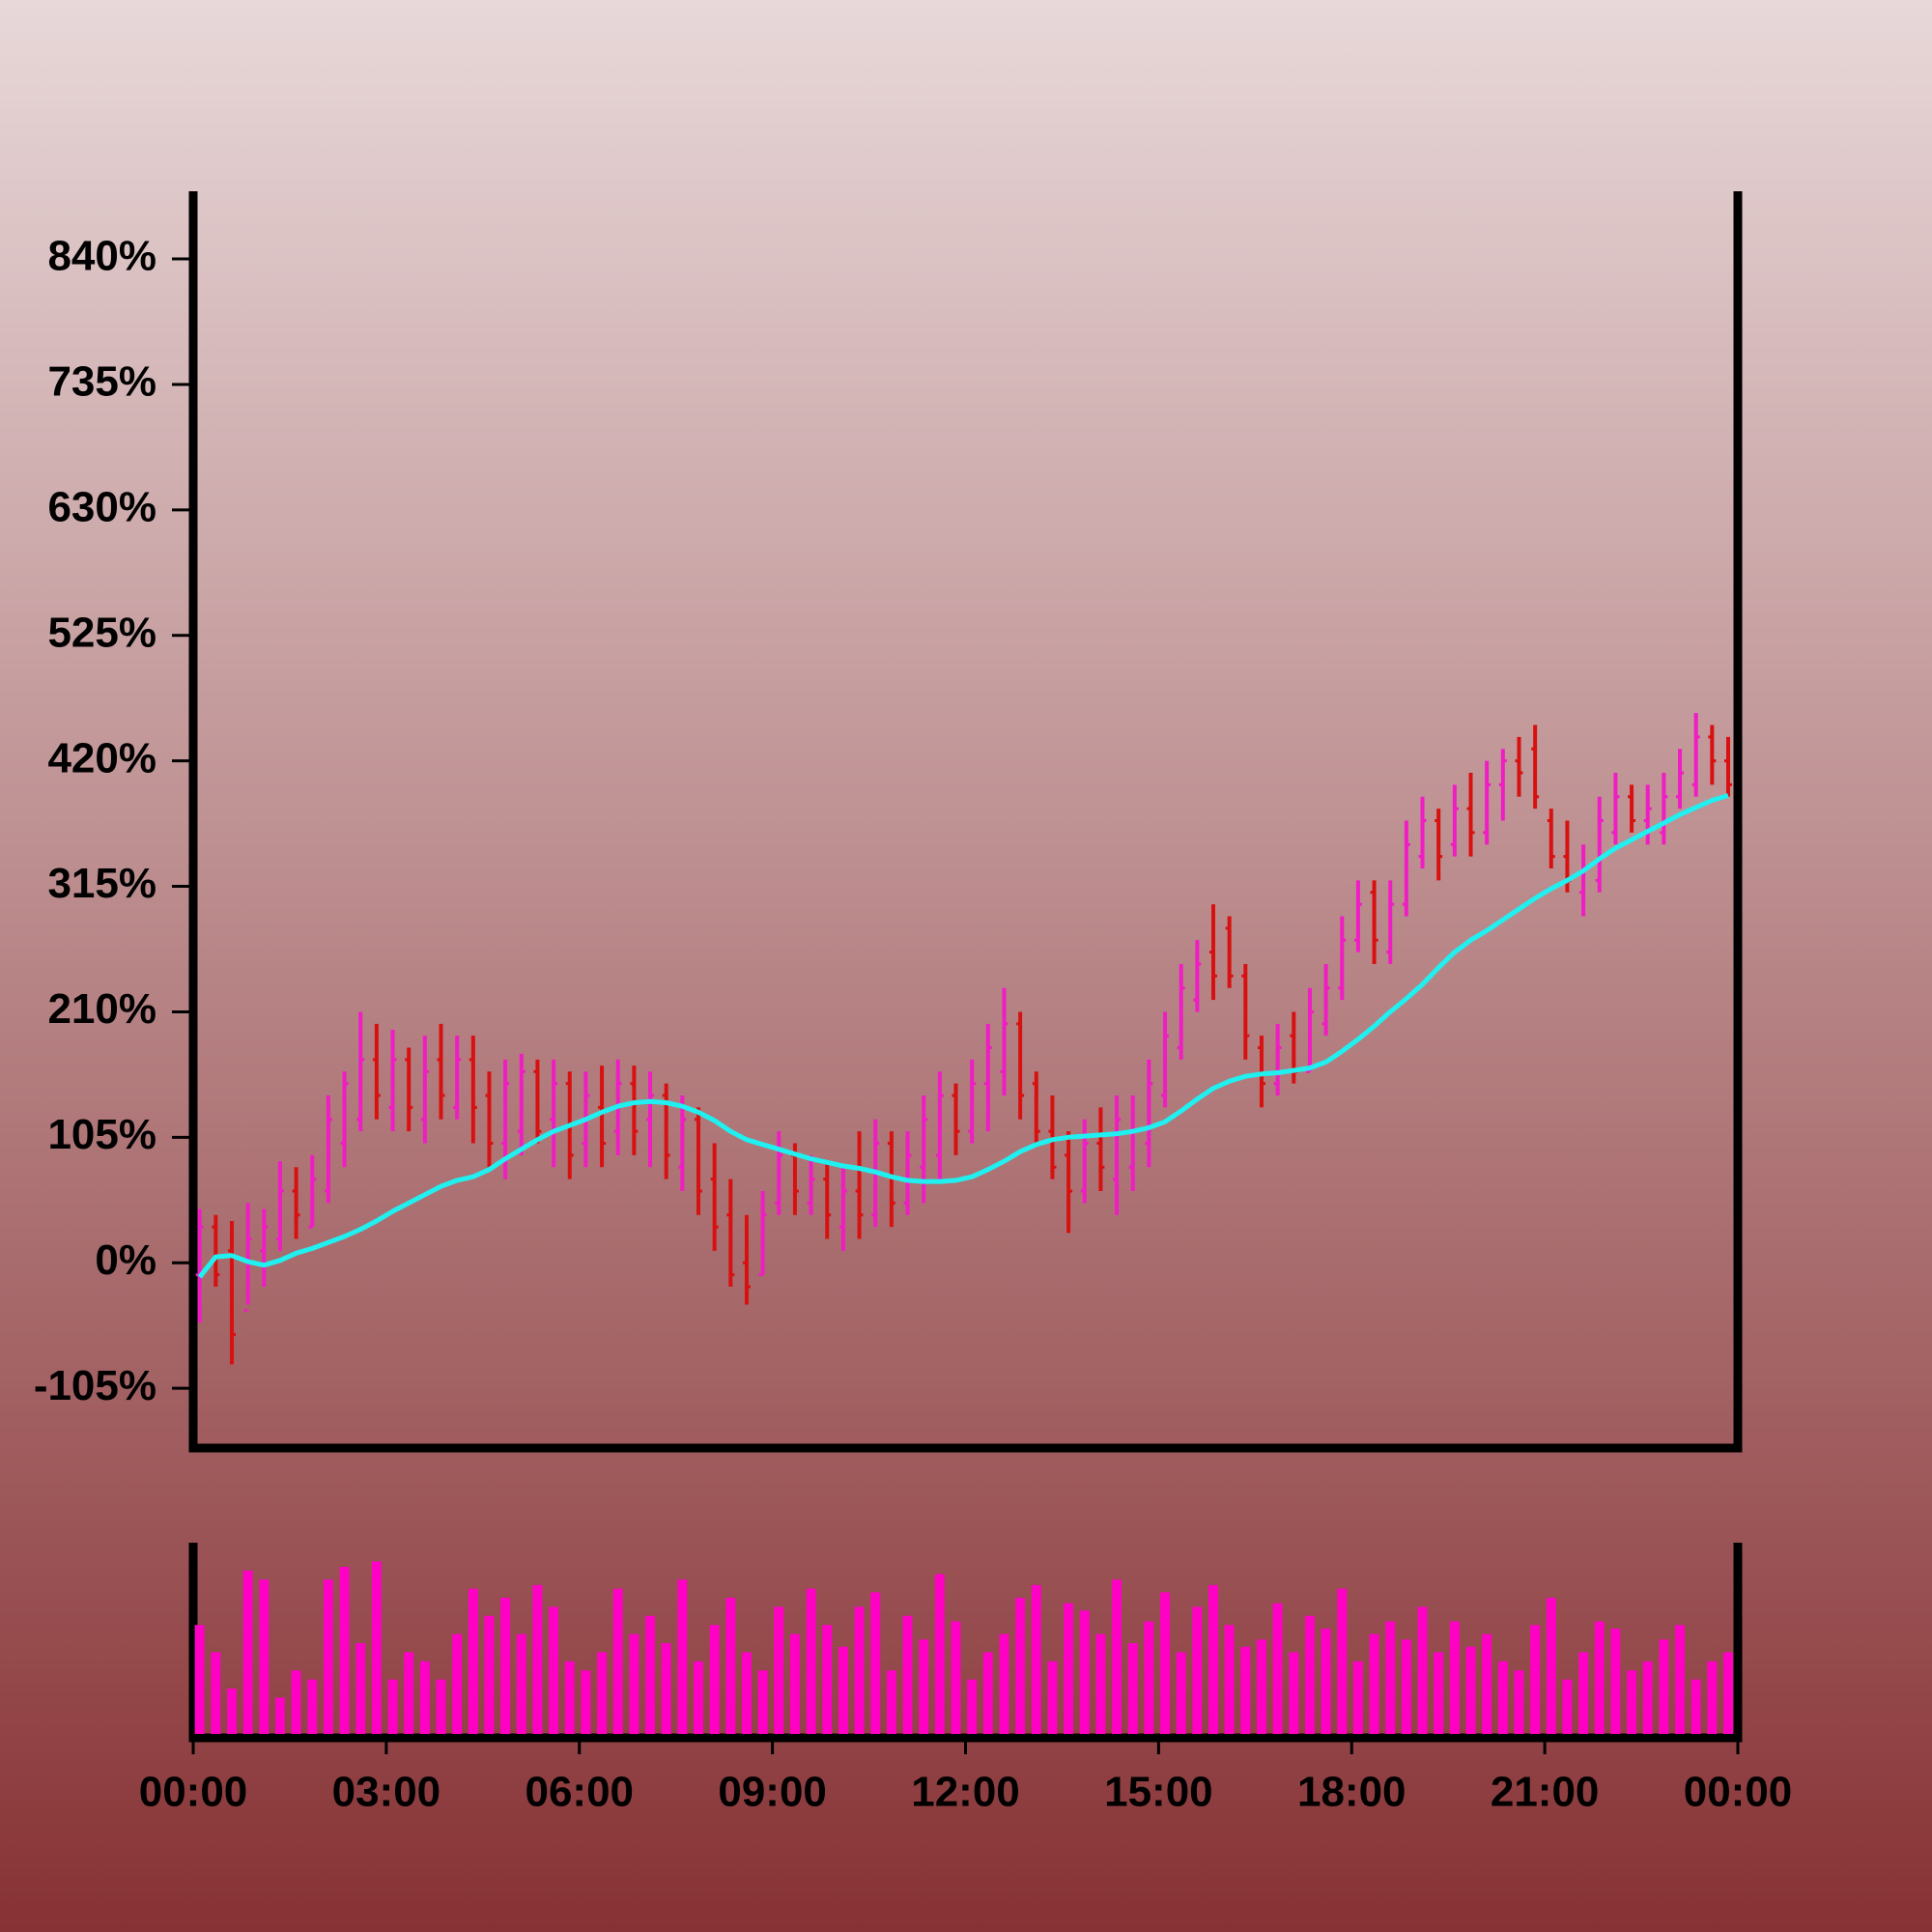  What do you see at coordinates (1351, 1792) in the screenshot?
I see `x-tick-label: 18:00` at bounding box center [1351, 1792].